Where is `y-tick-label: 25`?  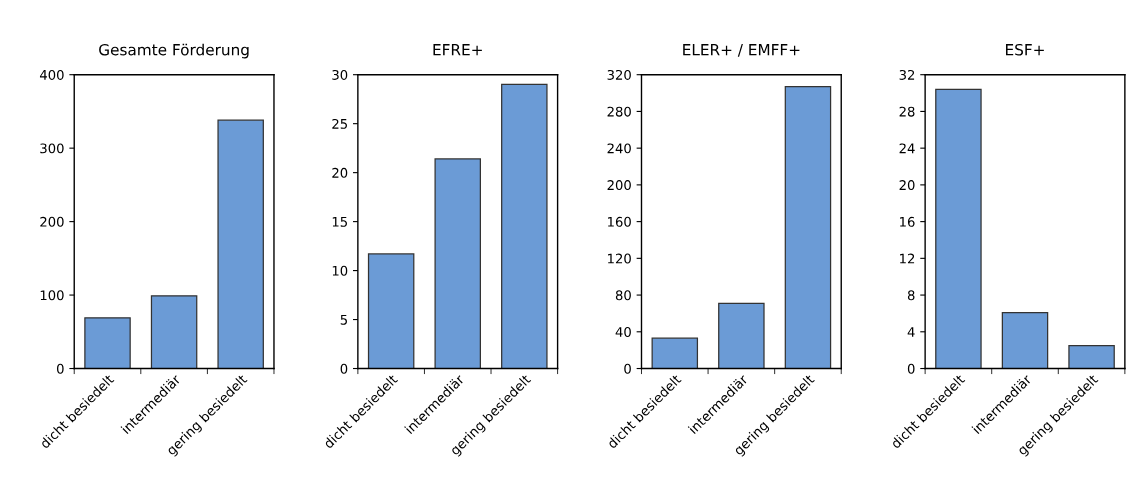 y-tick-label: 25 is located at coordinates (339, 123).